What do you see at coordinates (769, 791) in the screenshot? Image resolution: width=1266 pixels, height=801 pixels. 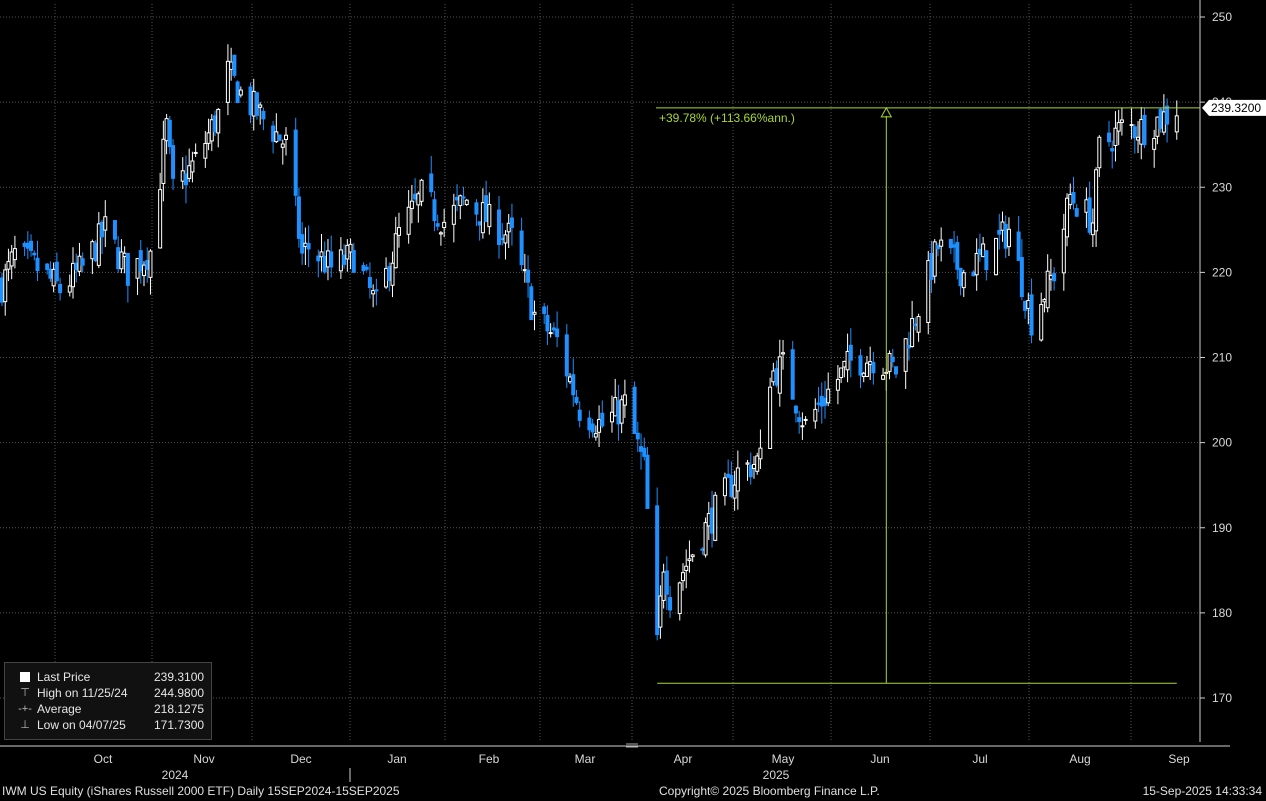 I see `footer-copyright: Copyright© 2025 Bloomberg Finance L.P.` at bounding box center [769, 791].